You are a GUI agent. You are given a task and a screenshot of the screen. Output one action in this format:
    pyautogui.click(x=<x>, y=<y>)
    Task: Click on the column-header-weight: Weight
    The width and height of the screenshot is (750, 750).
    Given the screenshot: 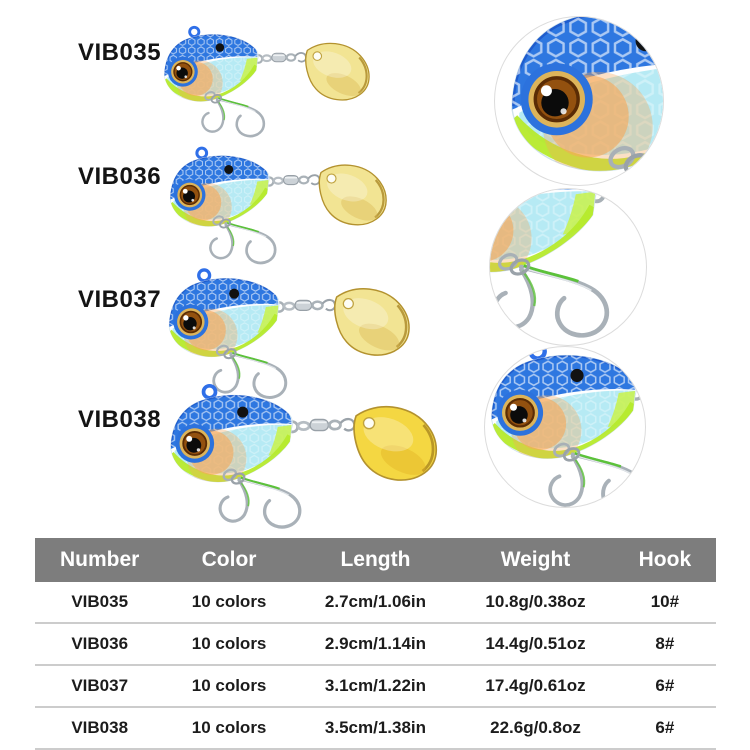 What is the action you would take?
    pyautogui.click(x=535, y=559)
    